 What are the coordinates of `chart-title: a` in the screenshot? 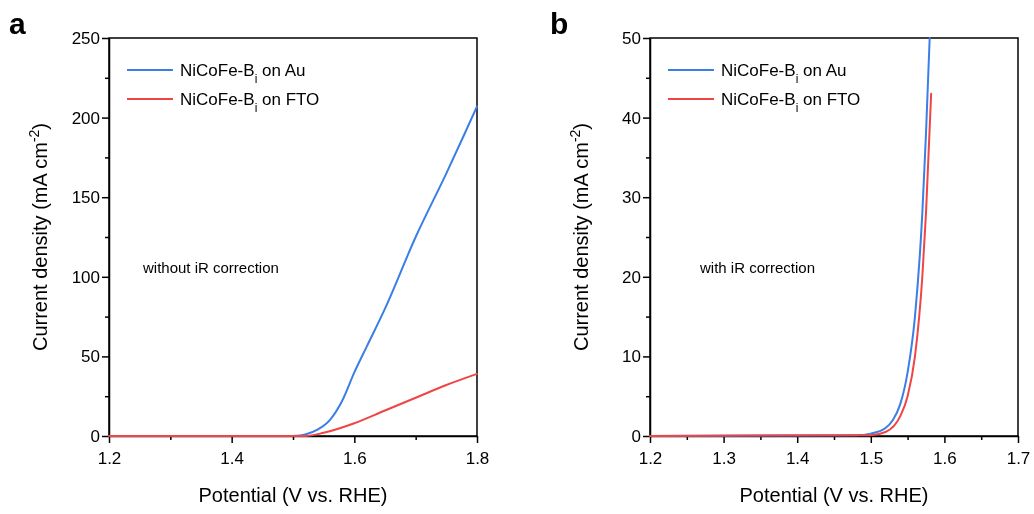 It's located at (17, 23).